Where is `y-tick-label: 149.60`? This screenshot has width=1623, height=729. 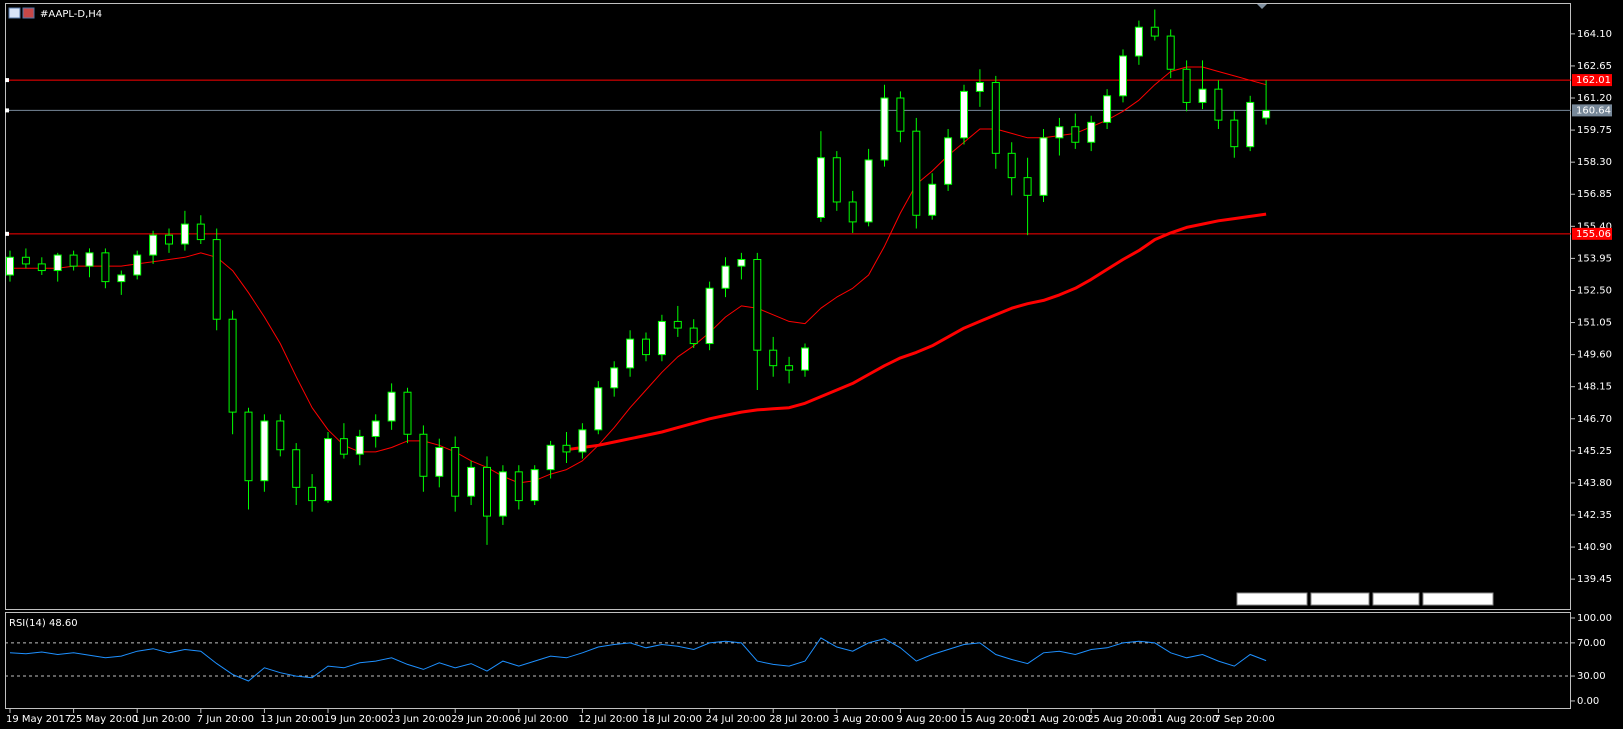 y-tick-label: 149.60 is located at coordinates (1594, 355).